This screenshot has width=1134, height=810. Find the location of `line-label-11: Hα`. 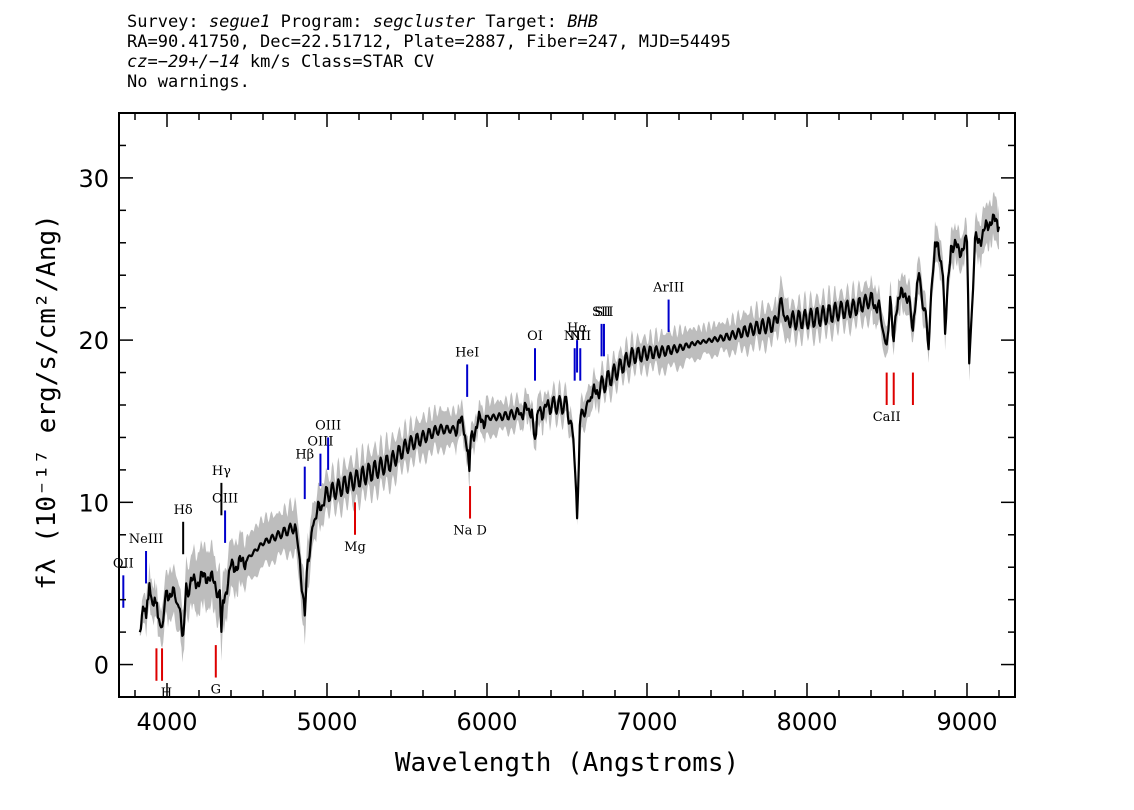

line-label-11: Hα is located at coordinates (577, 328).